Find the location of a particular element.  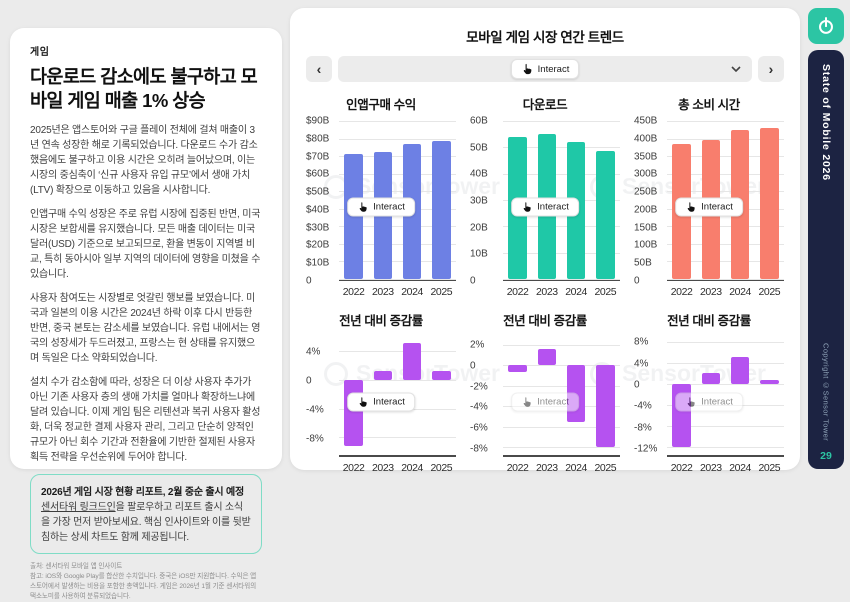

charts-panel-title: 모바일 게임 시장 연간 트렌드 is located at coordinates (545, 37).